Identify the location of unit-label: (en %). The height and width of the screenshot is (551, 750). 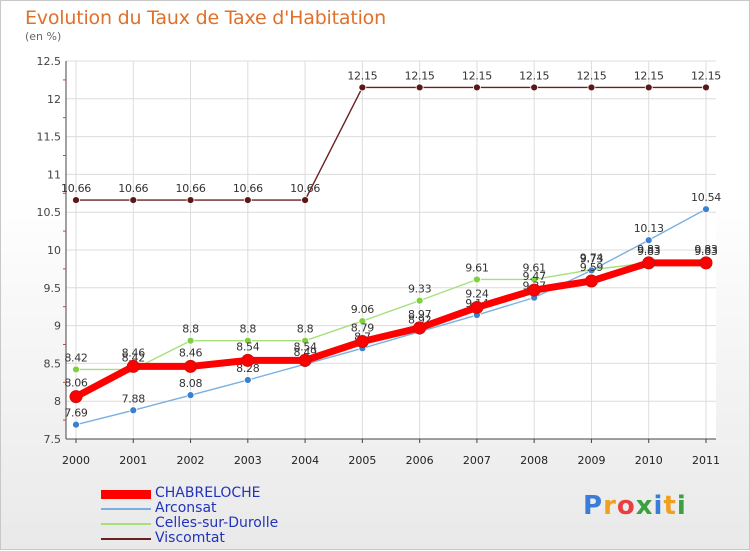
(43, 36).